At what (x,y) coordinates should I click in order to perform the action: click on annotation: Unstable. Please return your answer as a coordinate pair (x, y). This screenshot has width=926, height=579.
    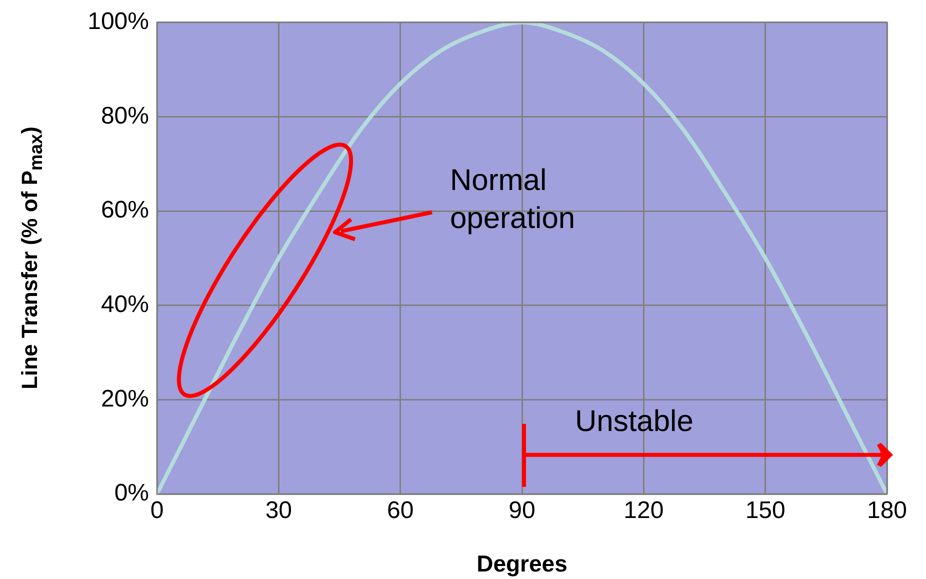
    Looking at the image, I should click on (634, 422).